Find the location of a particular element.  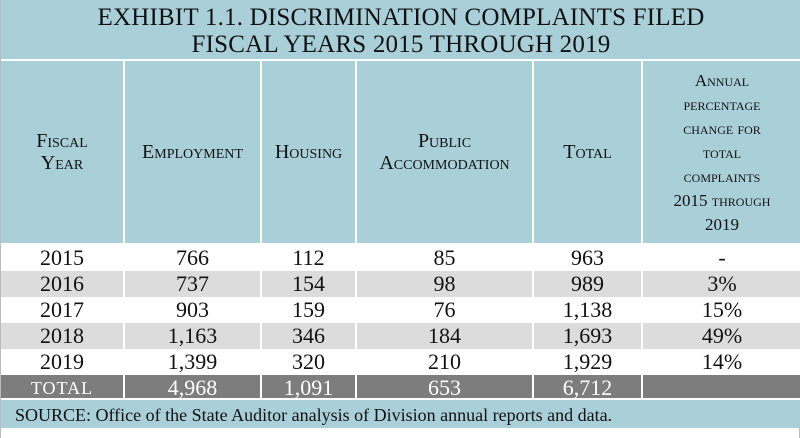

cell-year: 2016 is located at coordinates (63, 284).